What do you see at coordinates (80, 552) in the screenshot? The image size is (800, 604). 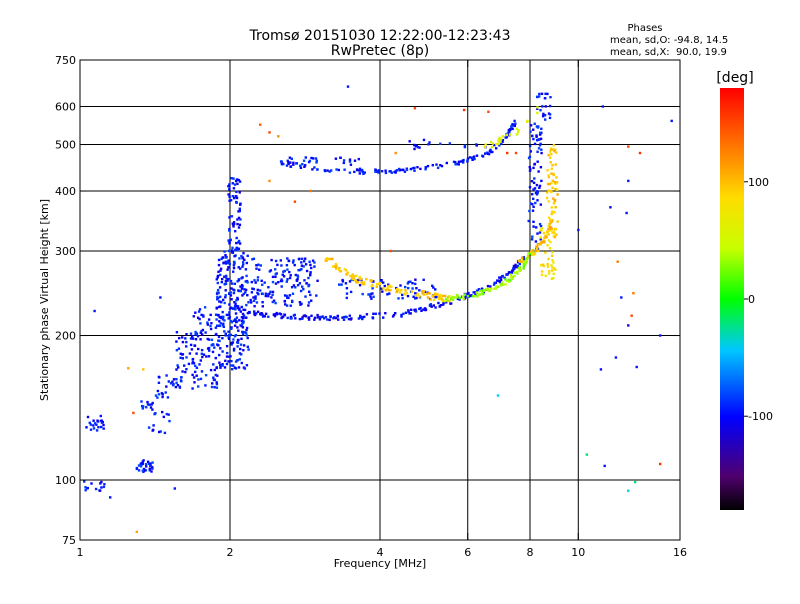 I see `x-tick-label: 1` at bounding box center [80, 552].